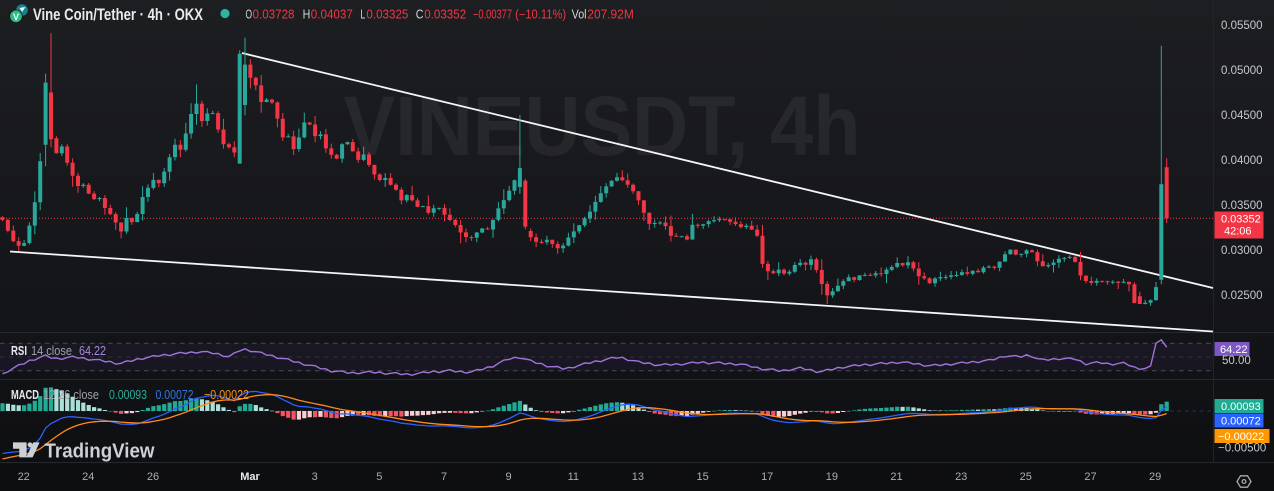 This screenshot has height=491, width=1274. Describe the element at coordinates (540, 15) in the screenshot. I see `svg-text: (−10.11%)` at that location.